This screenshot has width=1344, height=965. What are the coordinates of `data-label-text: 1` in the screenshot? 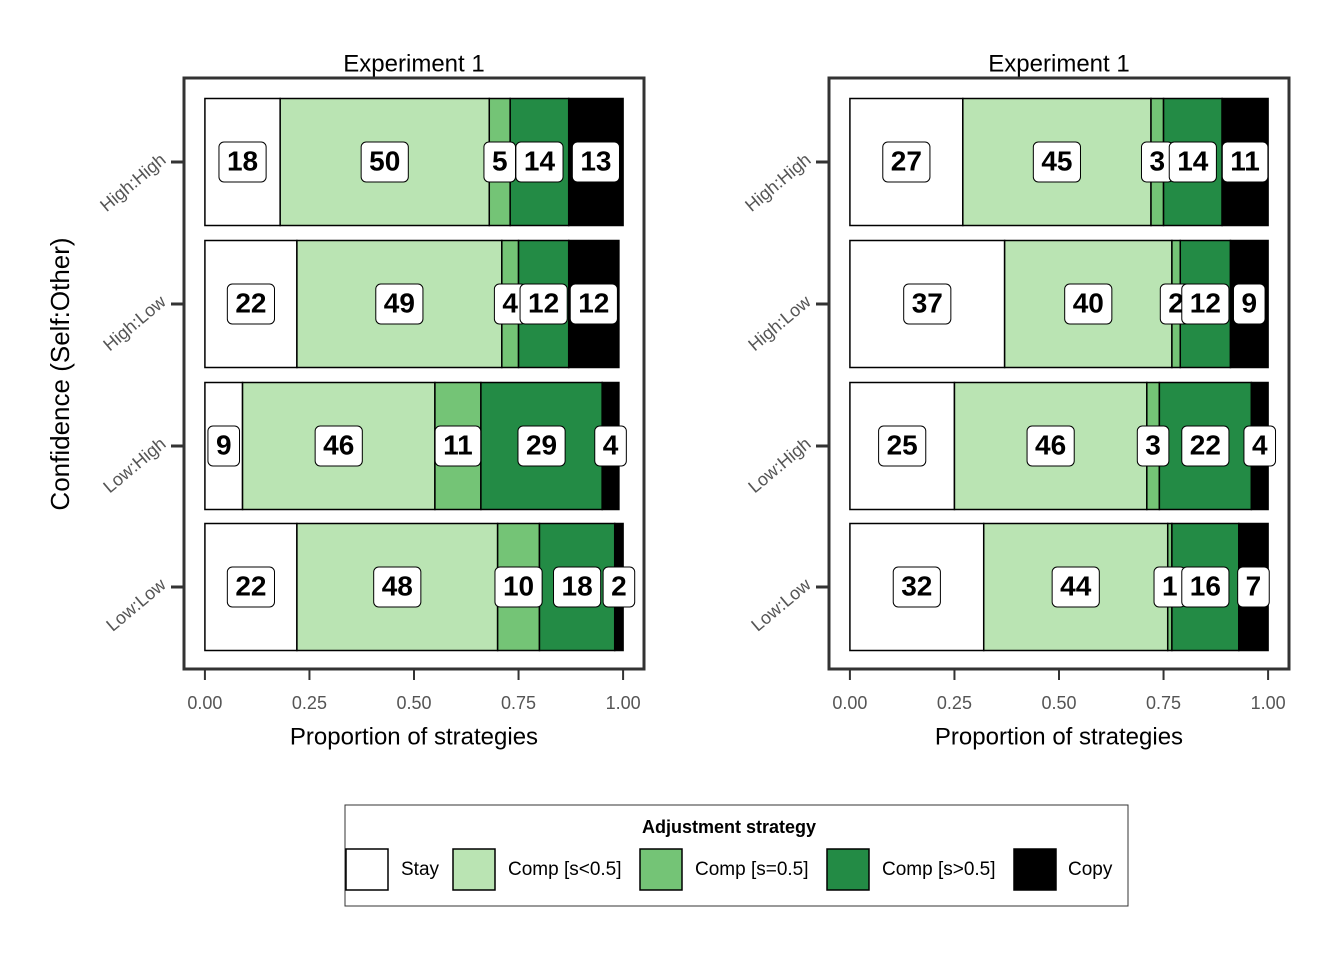 It's located at (1170, 585).